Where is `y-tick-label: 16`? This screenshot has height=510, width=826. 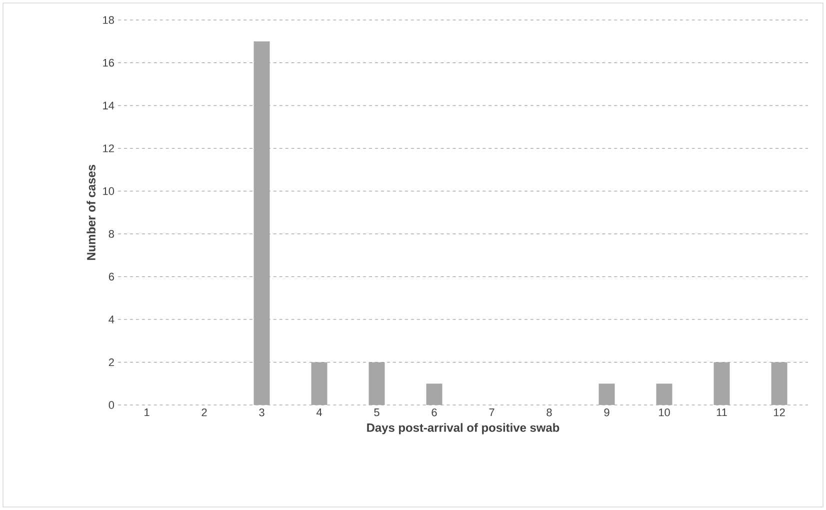 y-tick-label: 16 is located at coordinates (108, 62).